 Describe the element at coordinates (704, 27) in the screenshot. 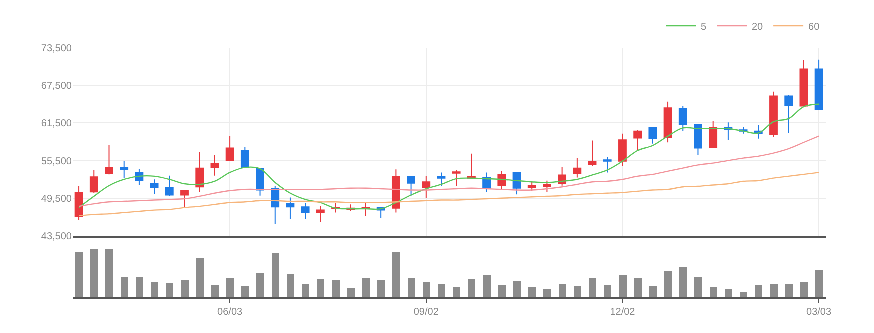

I see `legend-label: 5` at that location.